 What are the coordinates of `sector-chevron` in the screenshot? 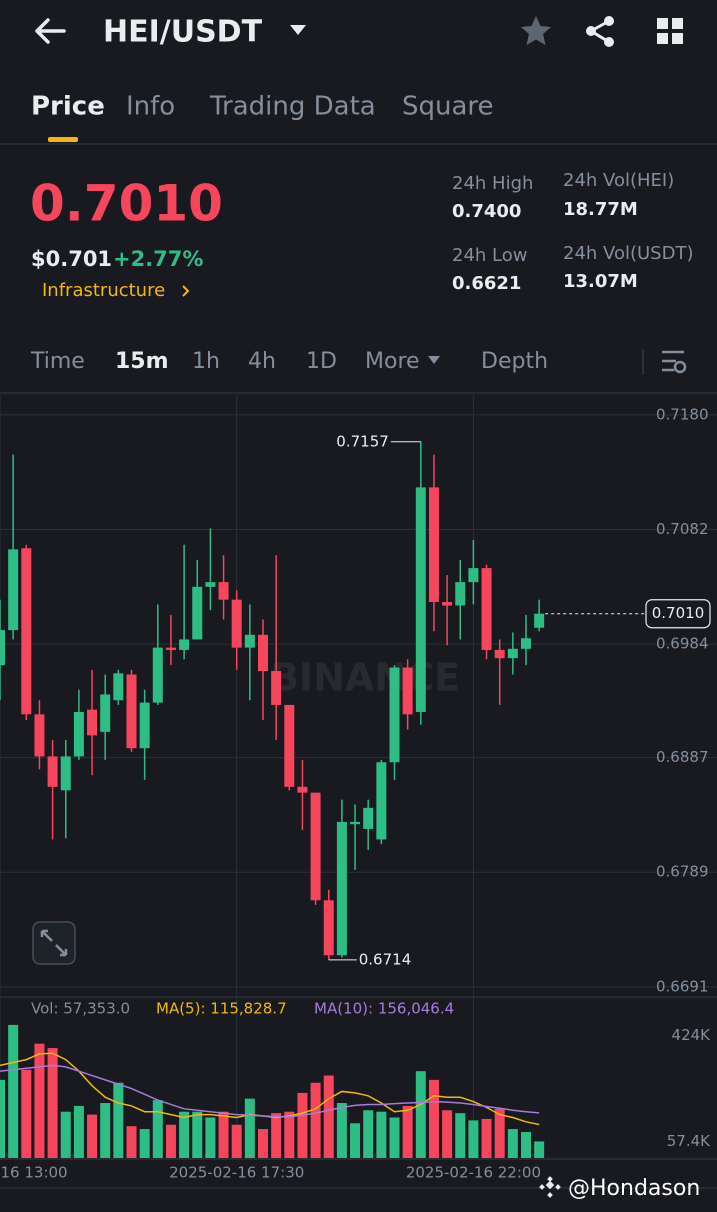 It's located at (186, 291).